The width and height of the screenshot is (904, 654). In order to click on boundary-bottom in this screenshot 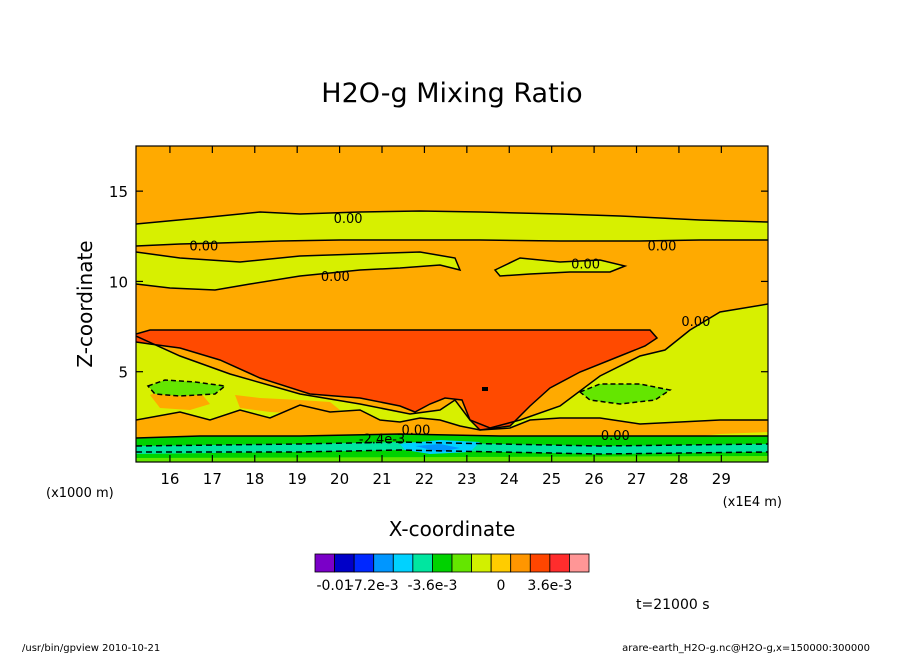, I will do `click(452, 459)`.